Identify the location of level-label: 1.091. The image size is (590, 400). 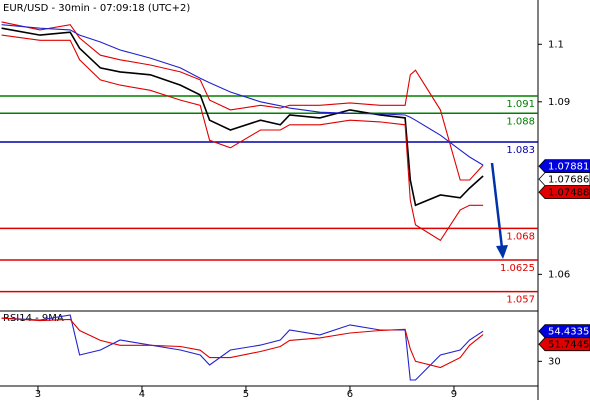
(520, 104).